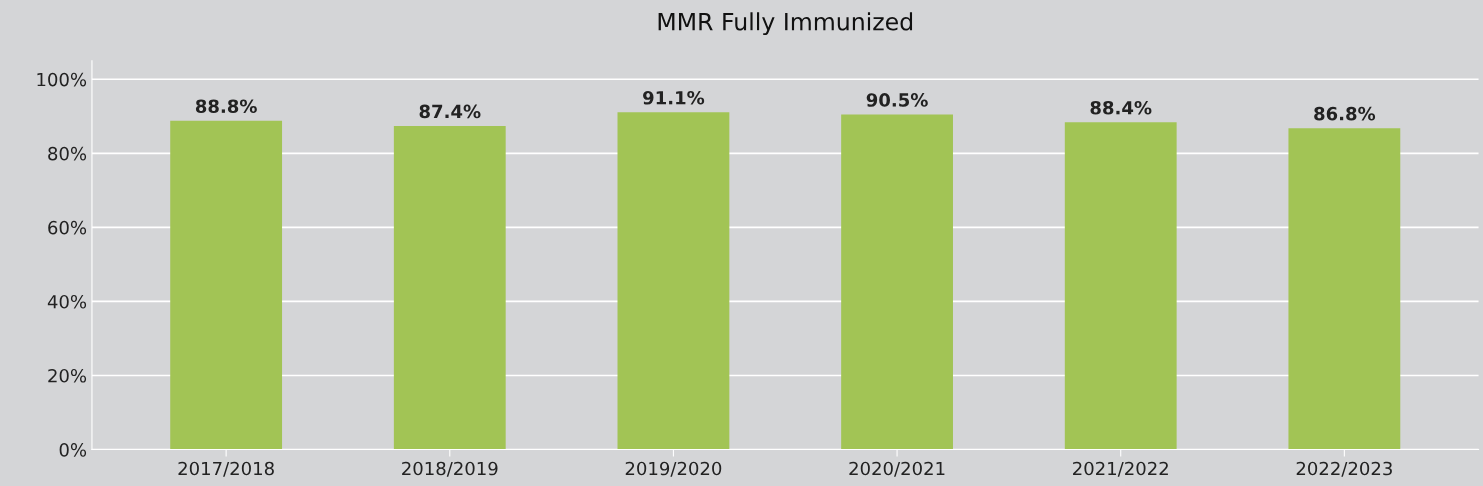 This screenshot has width=1483, height=486. Describe the element at coordinates (226, 469) in the screenshot. I see `x-tick-label: 2017/2018` at that location.